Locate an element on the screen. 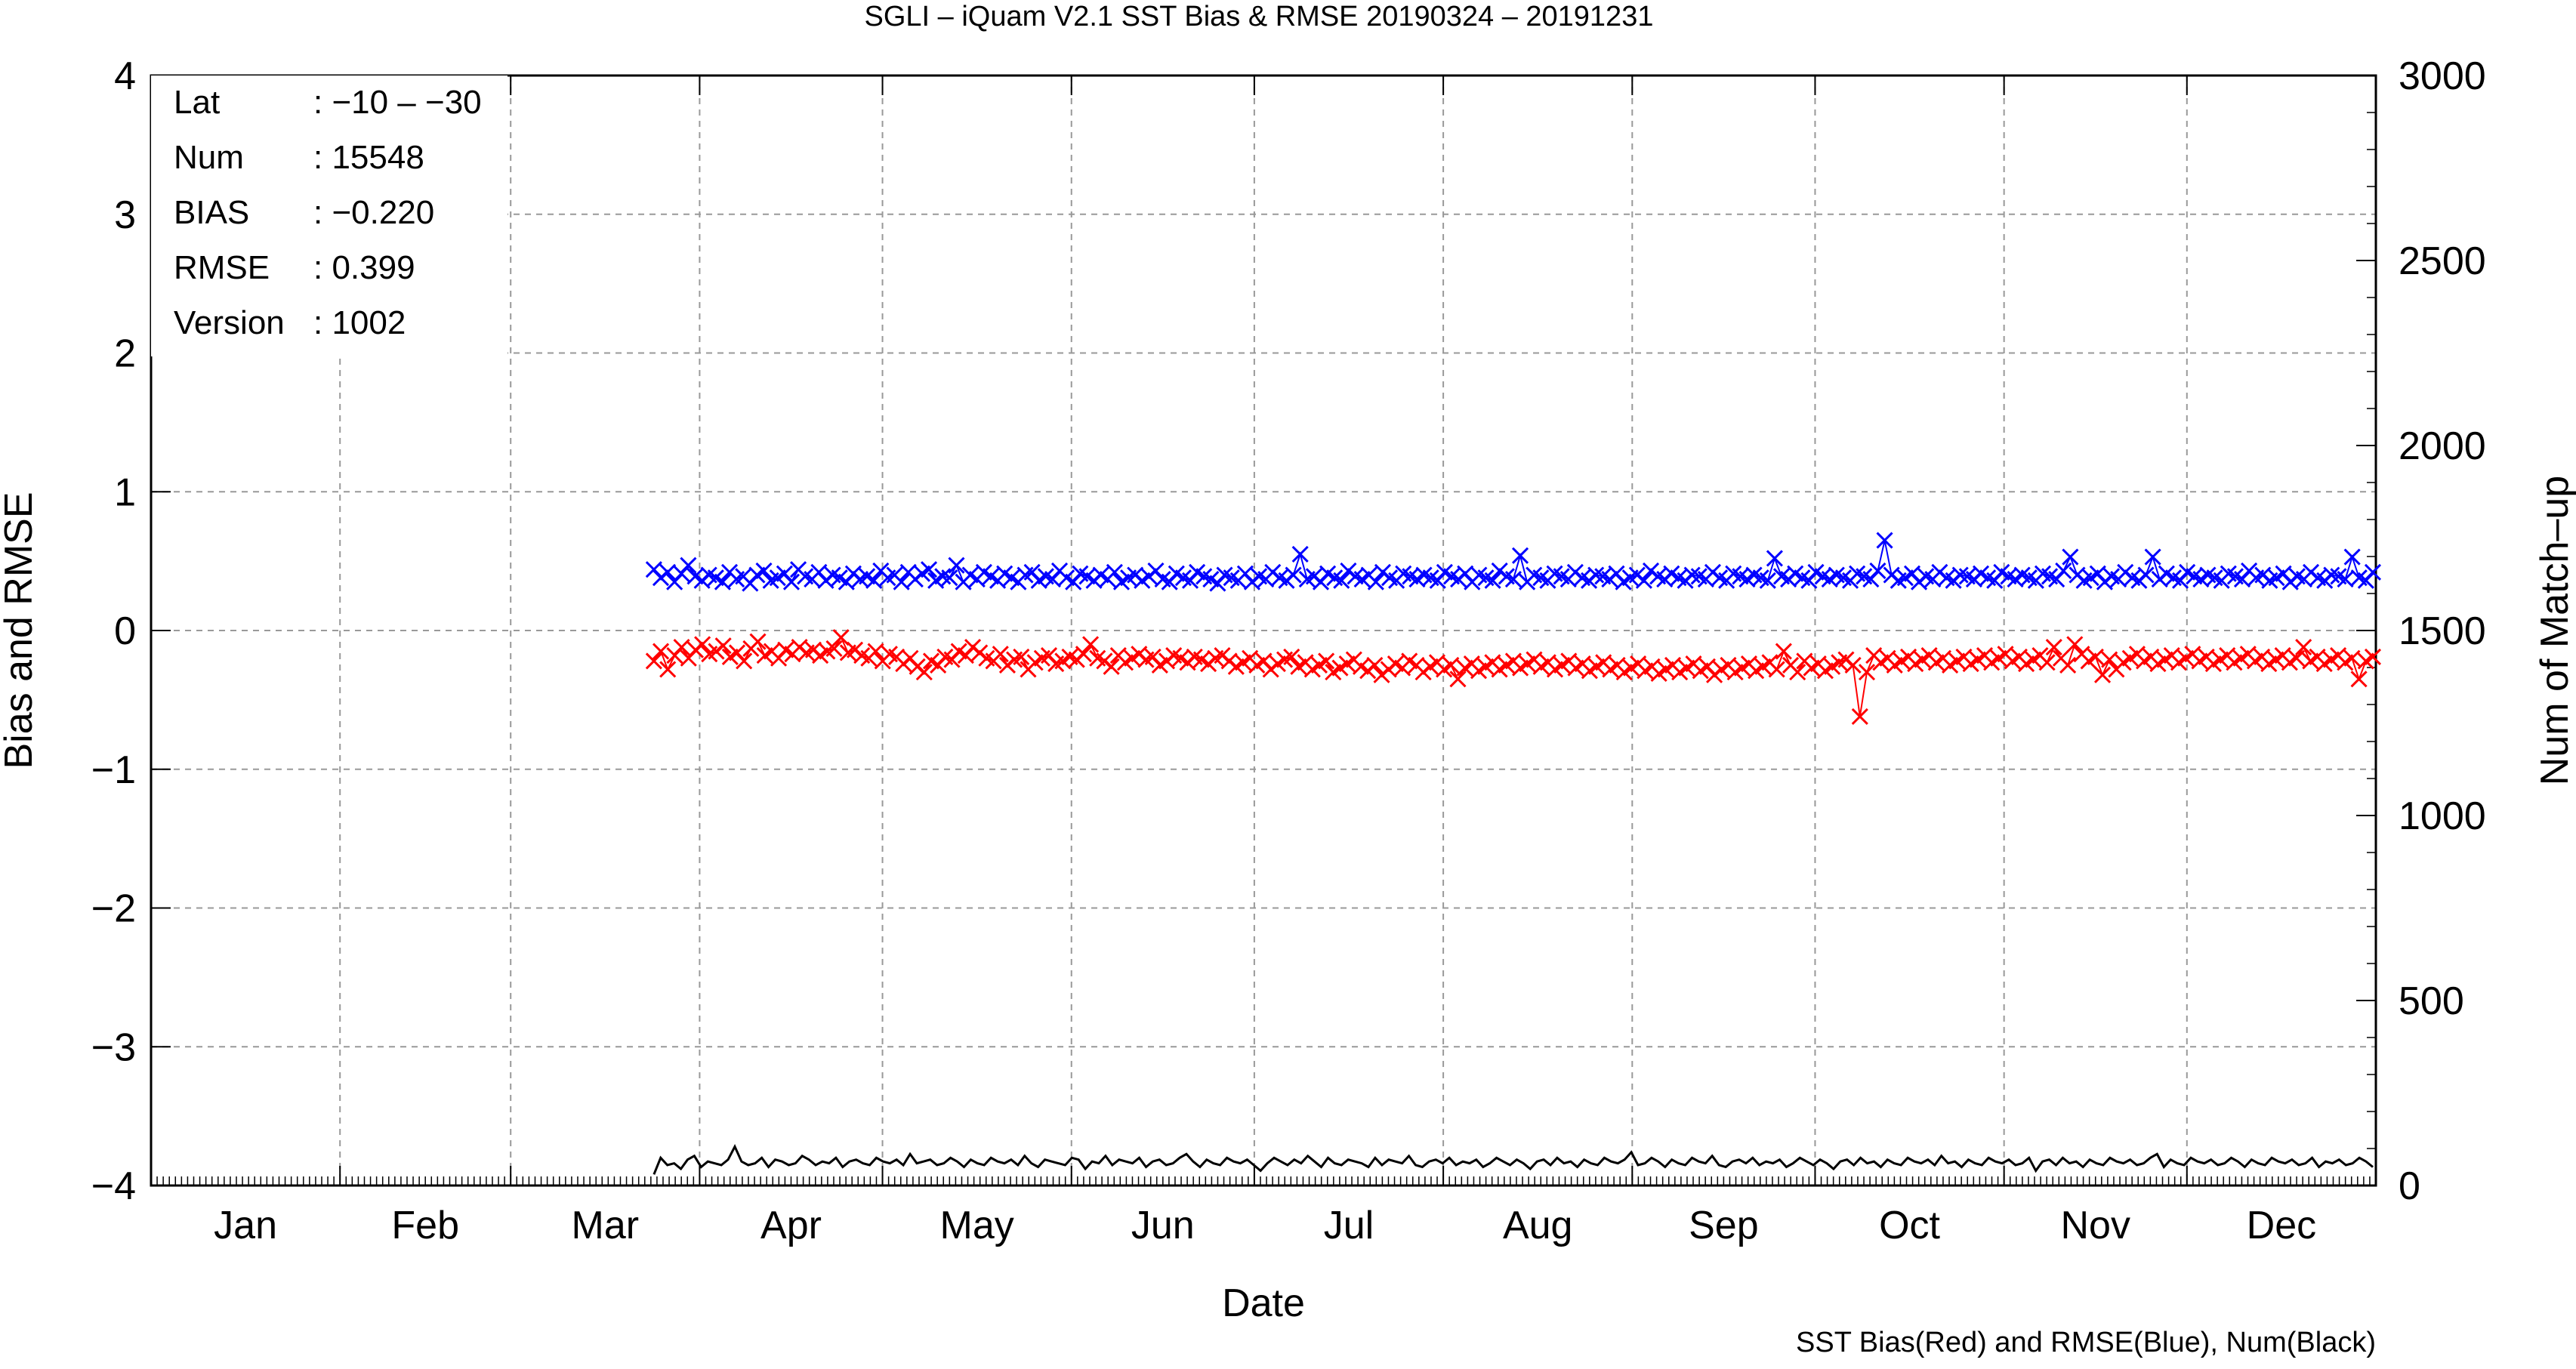  y-right-tick-label: 2000 is located at coordinates (2442, 446).